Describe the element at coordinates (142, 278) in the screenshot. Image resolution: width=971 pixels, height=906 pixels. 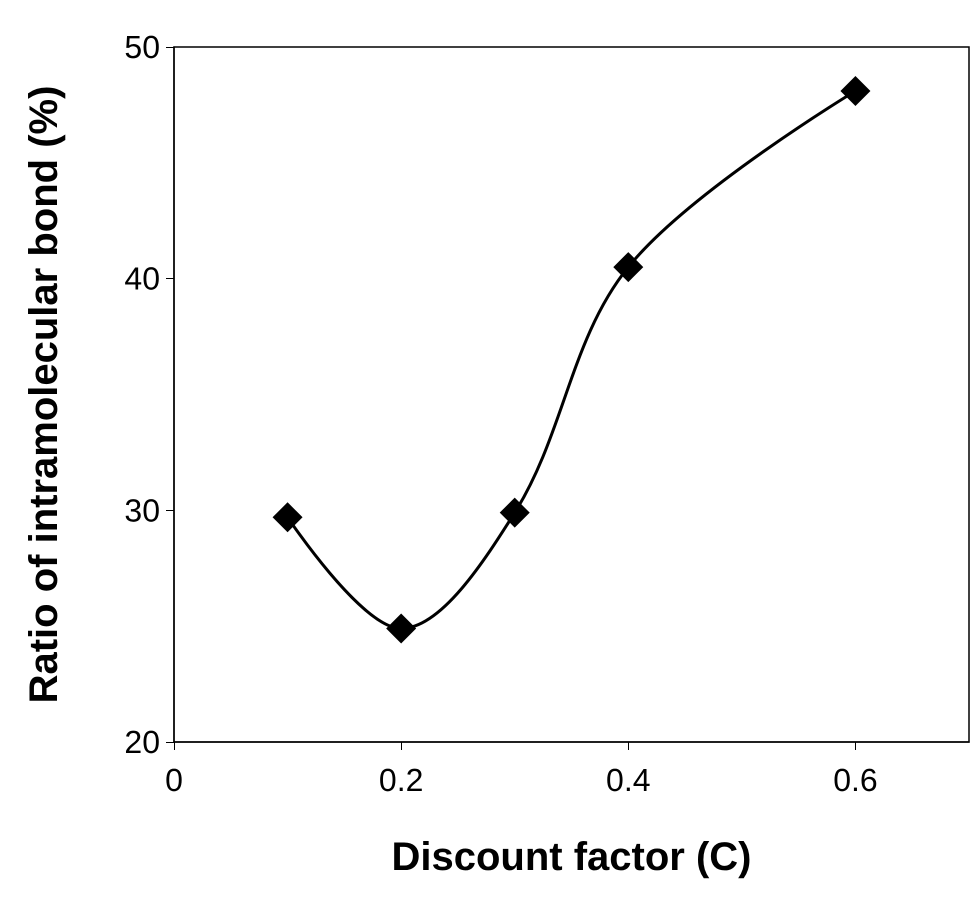
I see `y-tick-label: 40` at that location.